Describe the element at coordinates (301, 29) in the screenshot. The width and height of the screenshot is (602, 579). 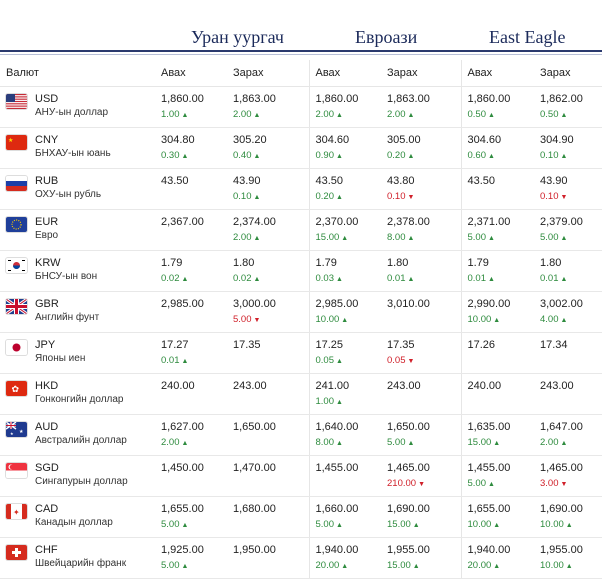
I see `page-header: Уран уургач Евроази East Eagle` at that location.